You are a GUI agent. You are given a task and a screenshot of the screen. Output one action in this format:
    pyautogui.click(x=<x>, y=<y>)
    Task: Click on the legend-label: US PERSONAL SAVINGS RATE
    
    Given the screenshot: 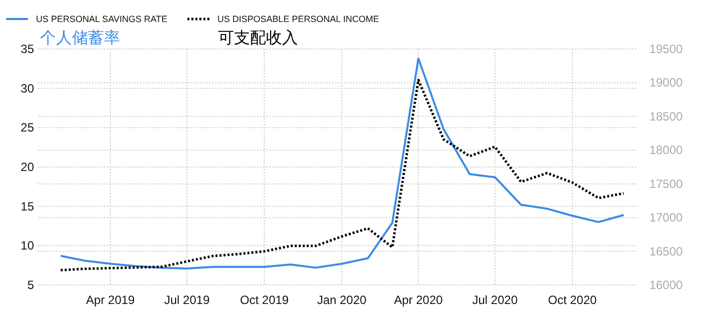 What is the action you would take?
    pyautogui.click(x=102, y=19)
    